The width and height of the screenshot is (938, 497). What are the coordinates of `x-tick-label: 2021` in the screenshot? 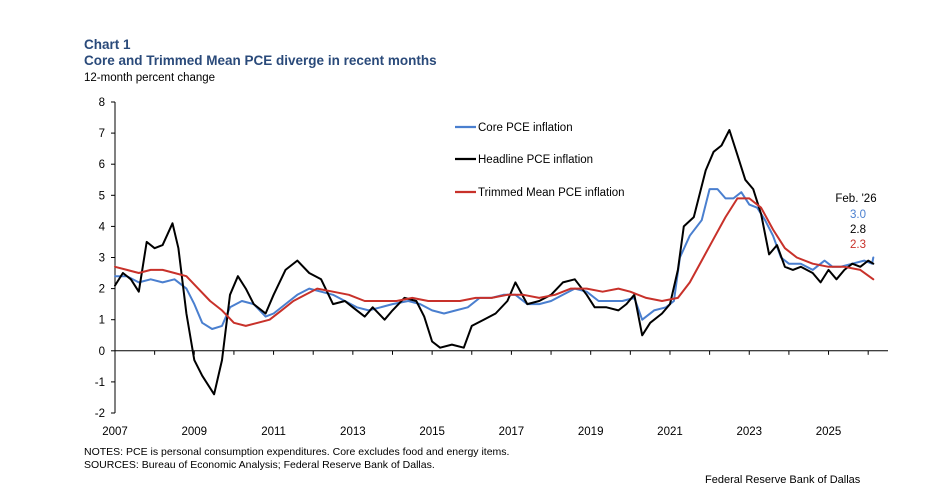 It's located at (670, 432).